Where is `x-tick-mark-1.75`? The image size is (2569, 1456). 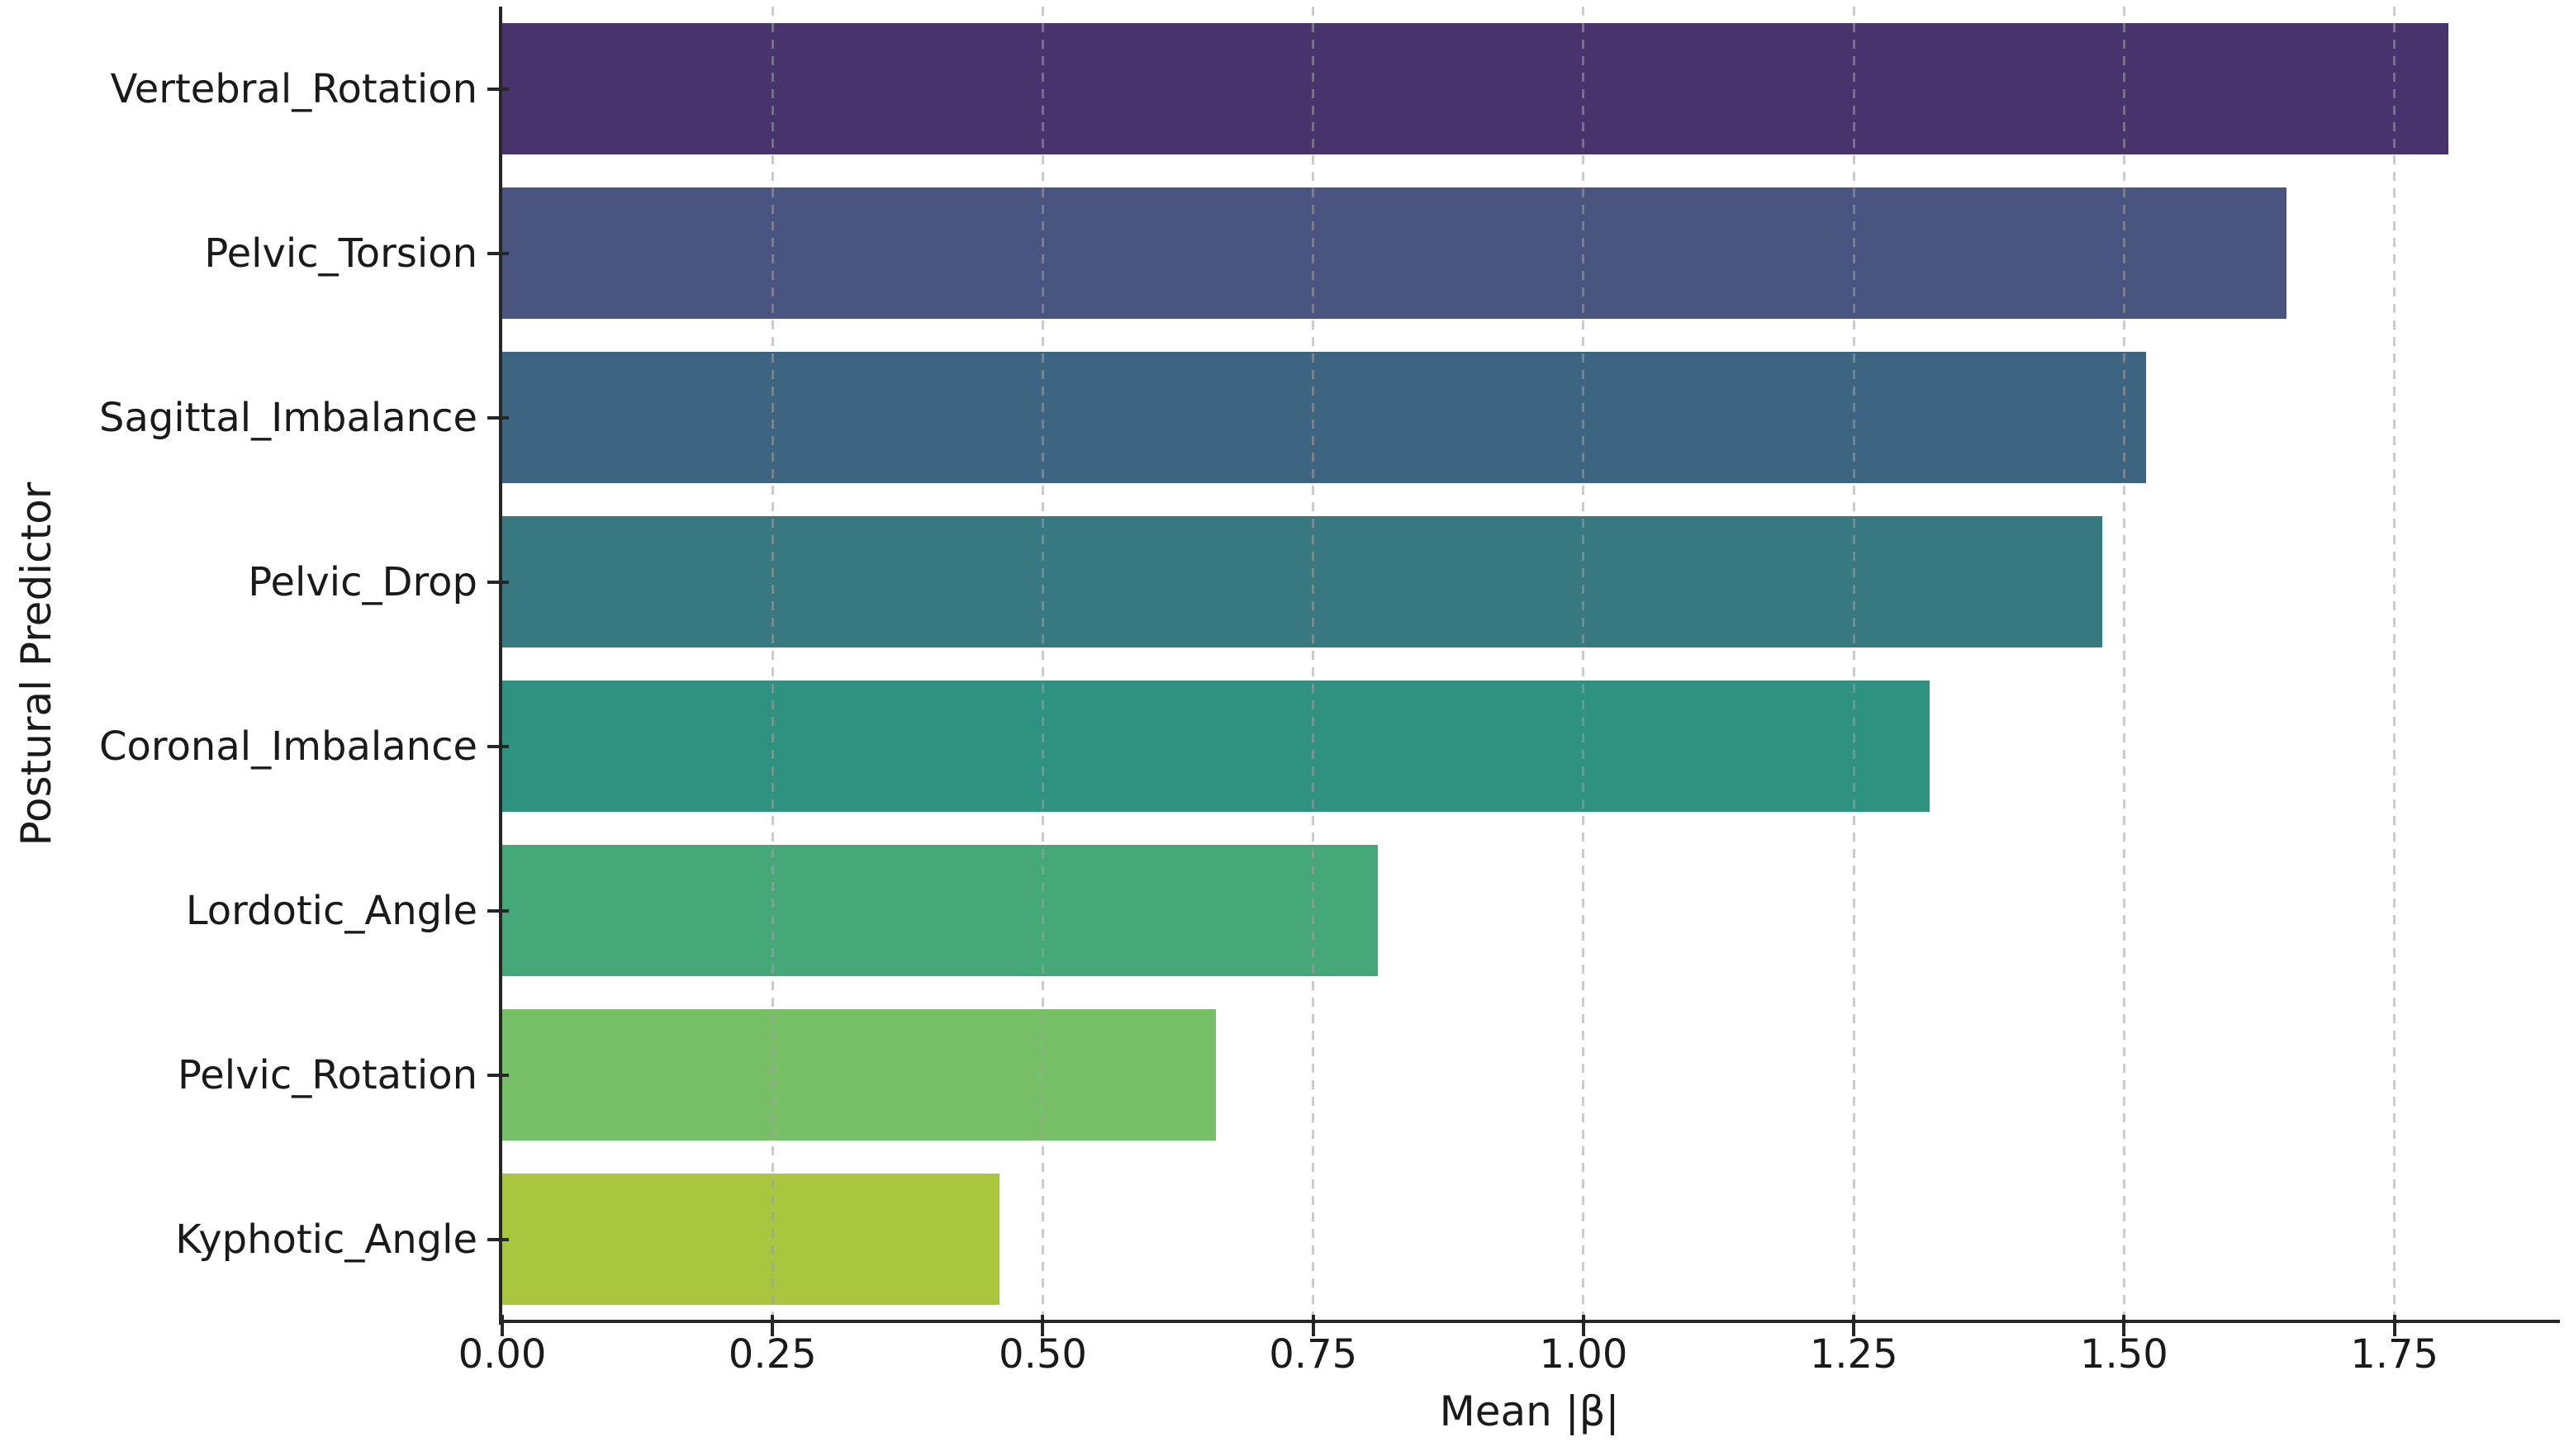
x-tick-mark-1.75 is located at coordinates (2394, 1325).